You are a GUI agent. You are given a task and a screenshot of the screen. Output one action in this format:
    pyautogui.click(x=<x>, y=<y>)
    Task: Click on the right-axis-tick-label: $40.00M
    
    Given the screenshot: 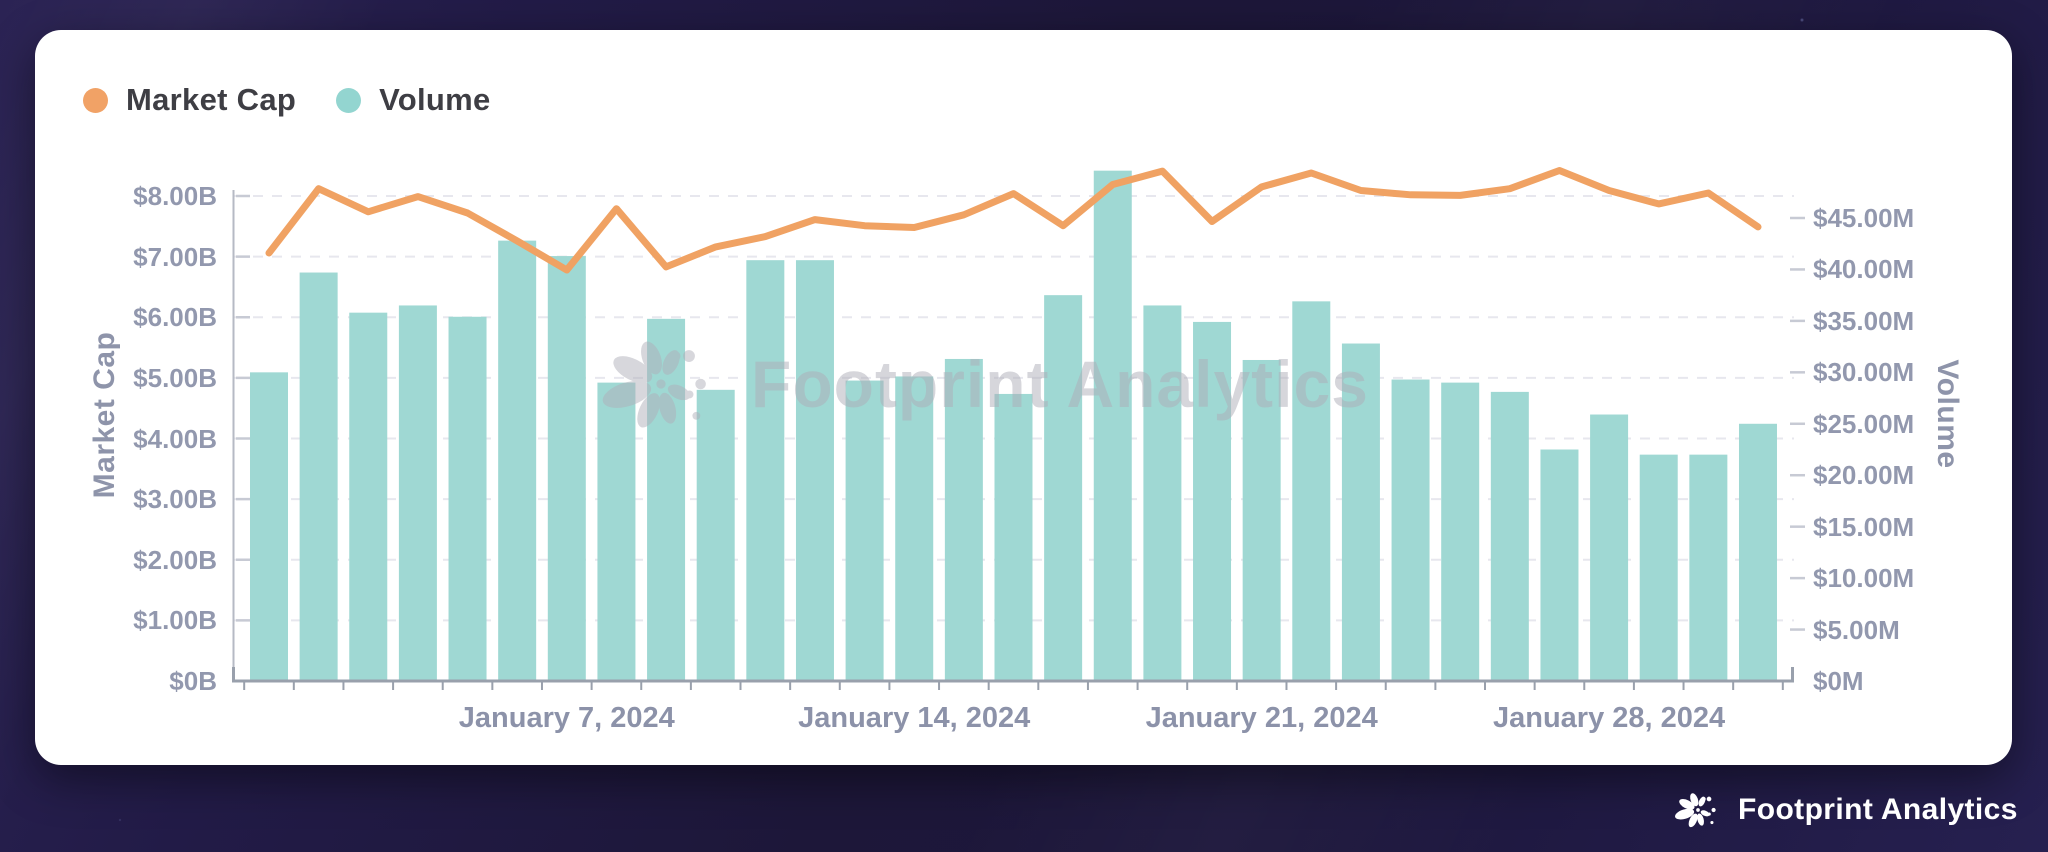 What is the action you would take?
    pyautogui.click(x=1864, y=269)
    